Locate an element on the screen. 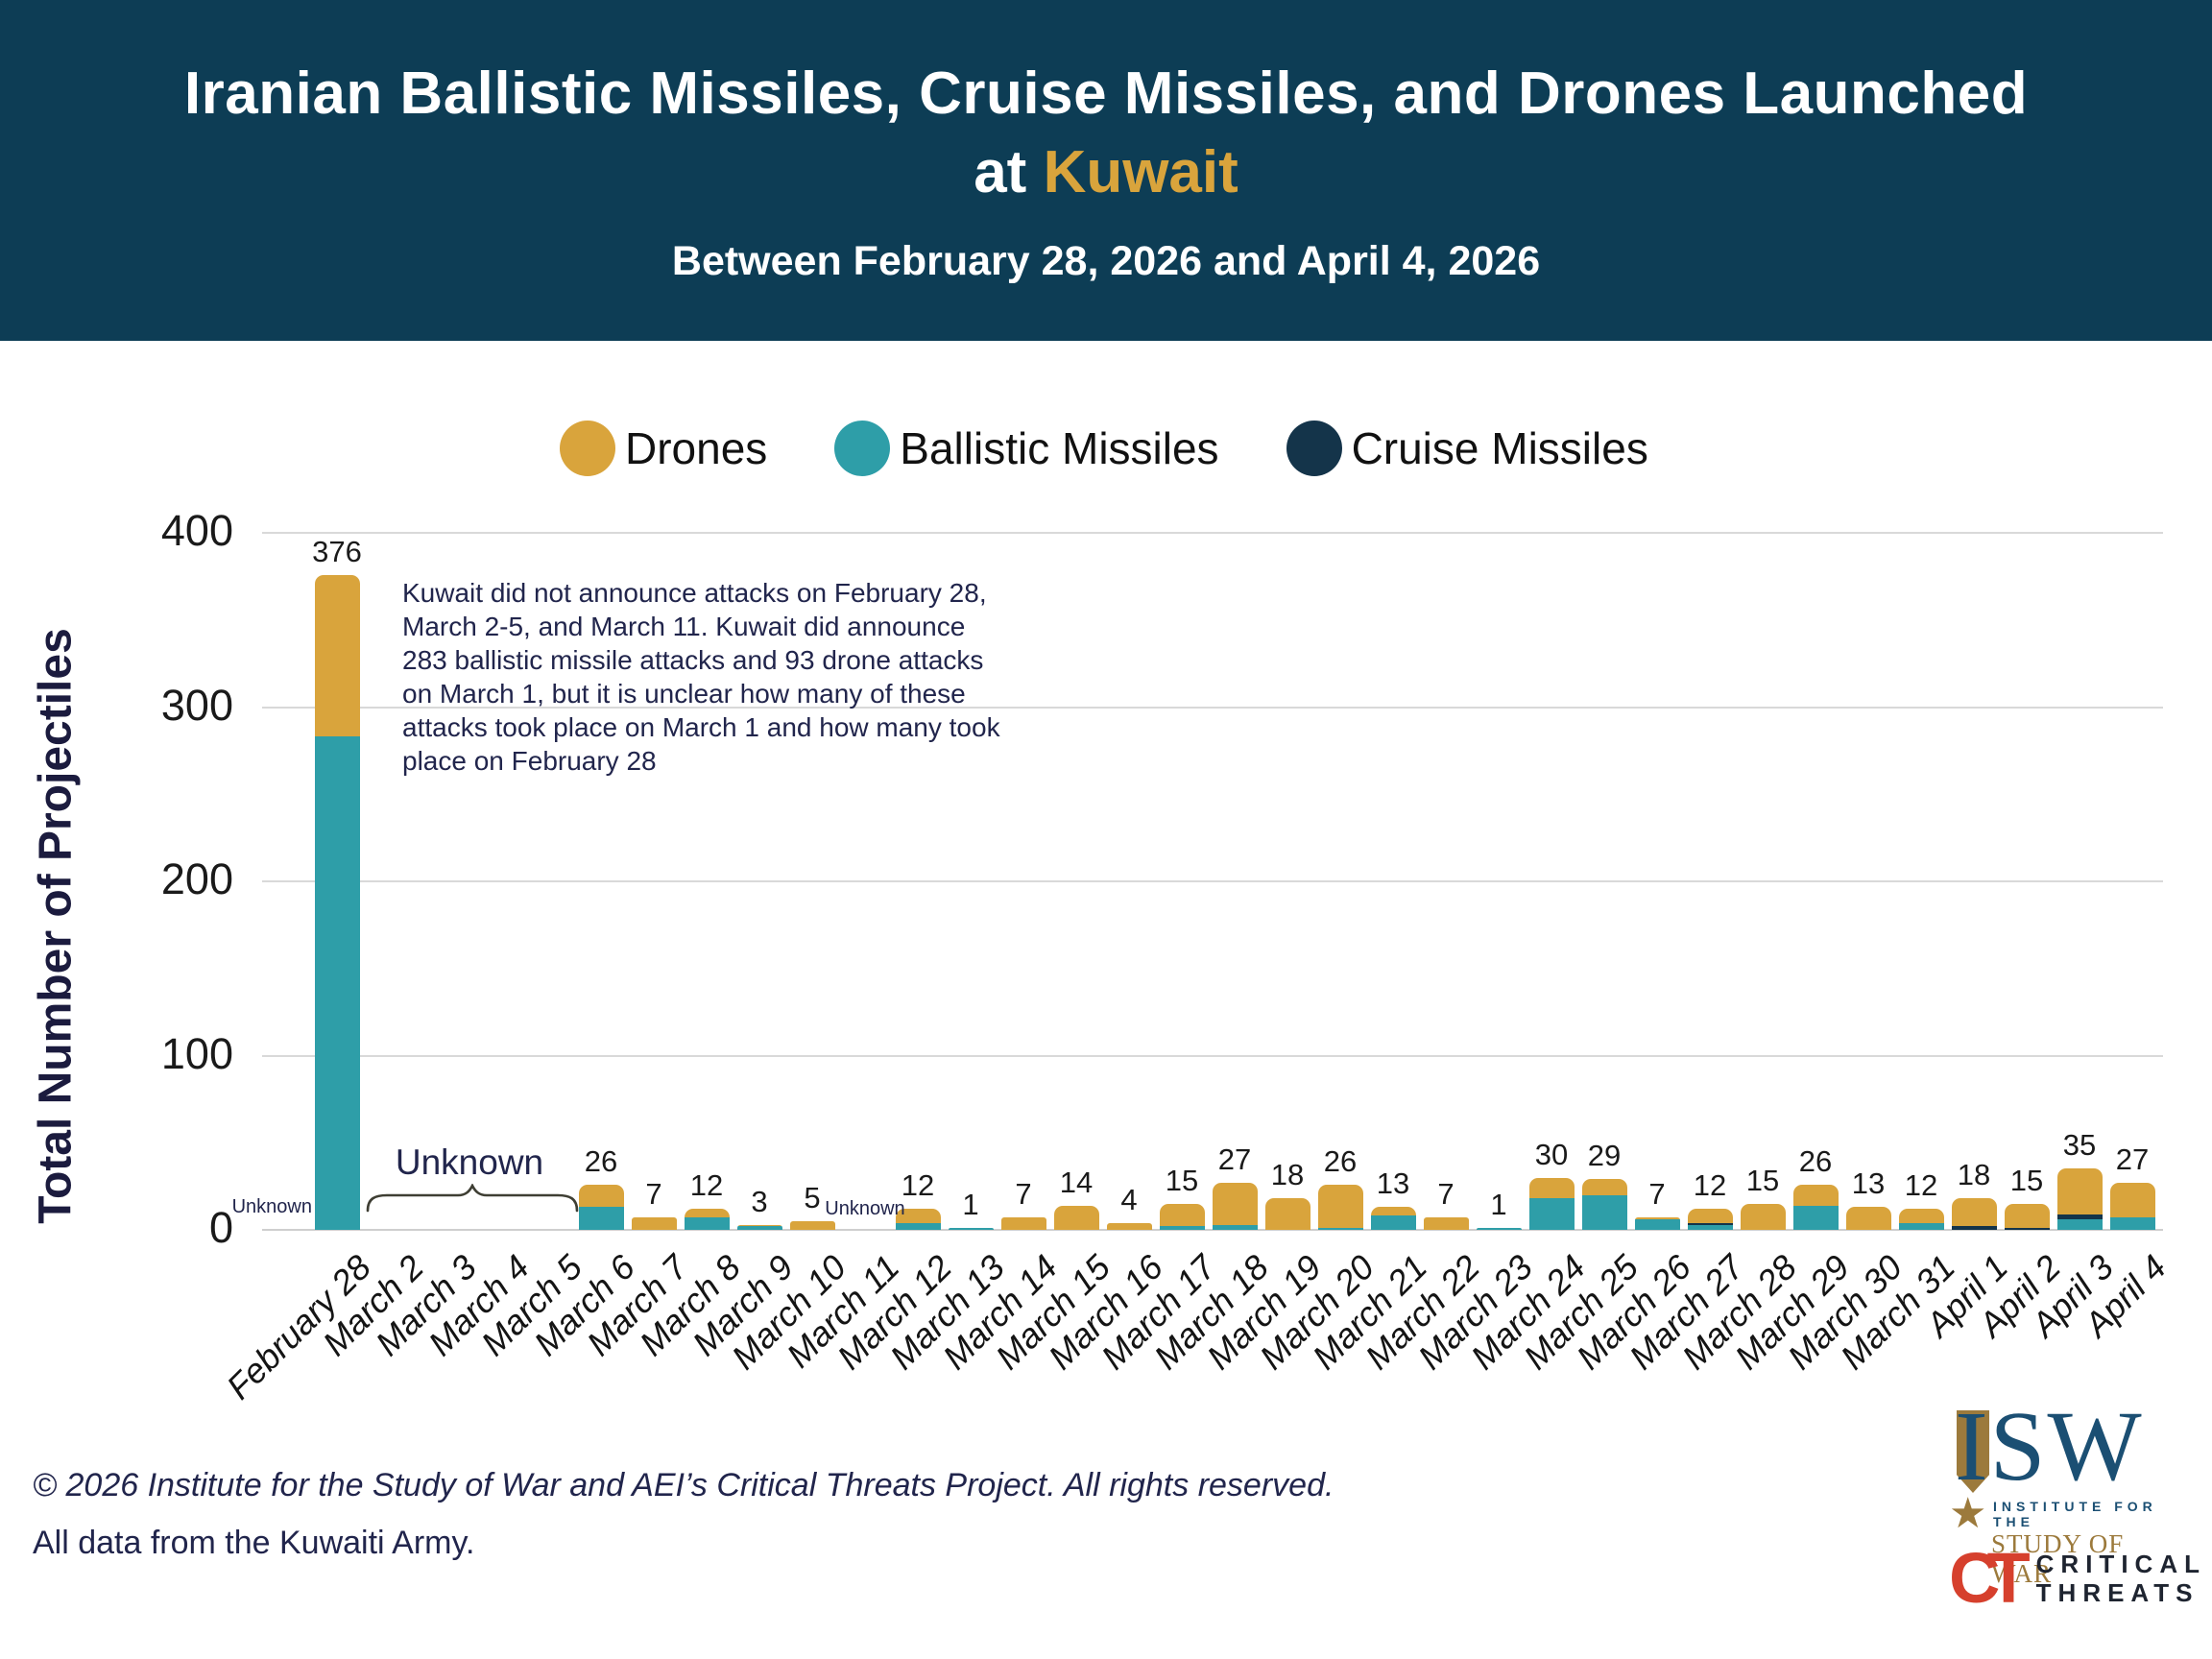 The height and width of the screenshot is (1659, 2212). critical-threats-logo: CT CRITICAL THREATS is located at coordinates (2077, 1579).